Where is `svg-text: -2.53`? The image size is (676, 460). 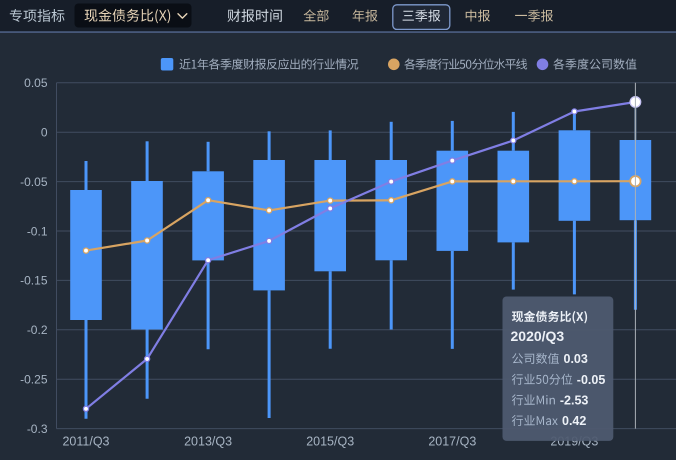 svg-text: -2.53 is located at coordinates (574, 400).